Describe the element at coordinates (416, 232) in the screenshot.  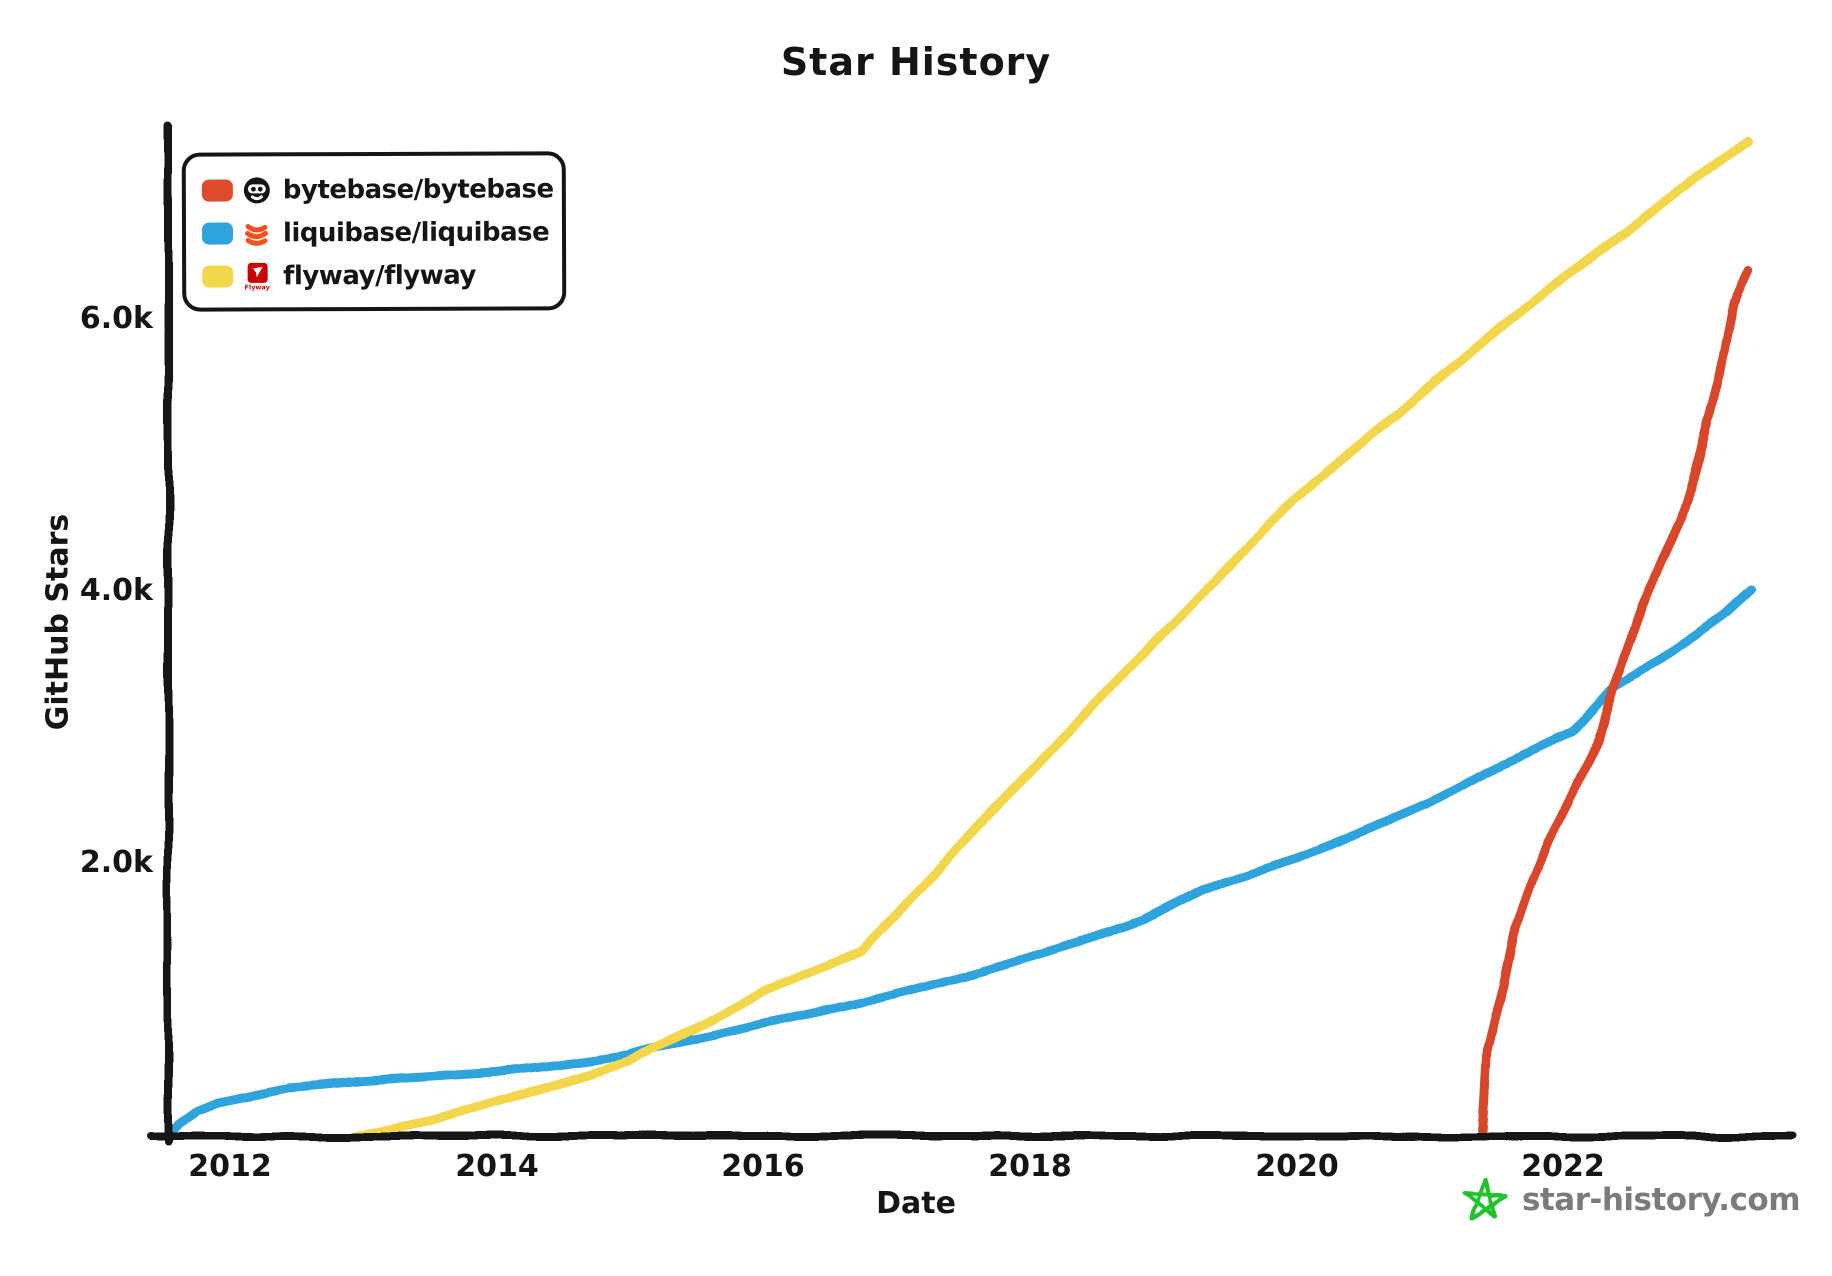
I see `legend-item-label: liquibase/liquibase` at that location.